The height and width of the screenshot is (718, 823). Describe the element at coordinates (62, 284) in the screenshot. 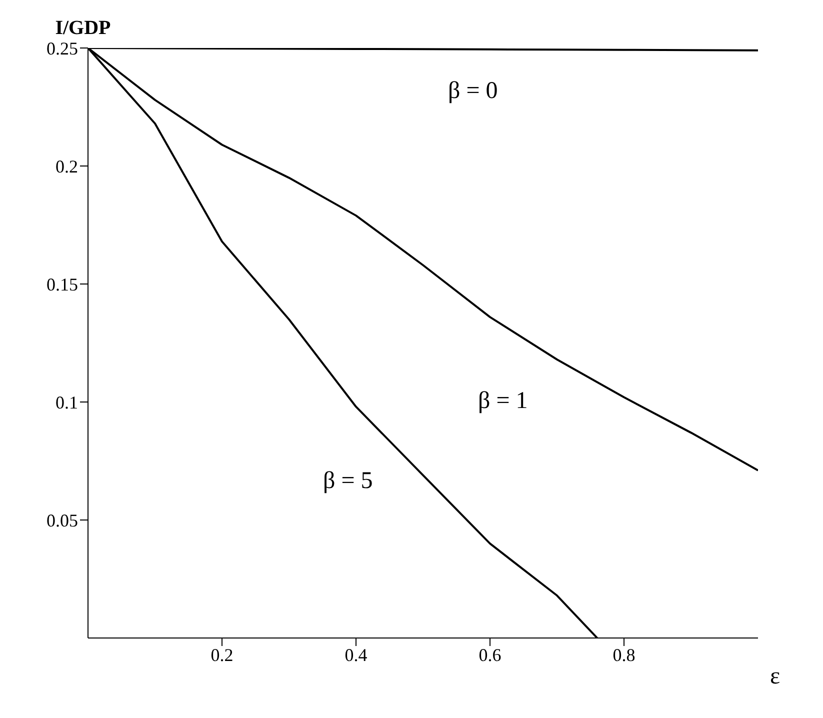

I see `y-tick-label: 0.15` at that location.